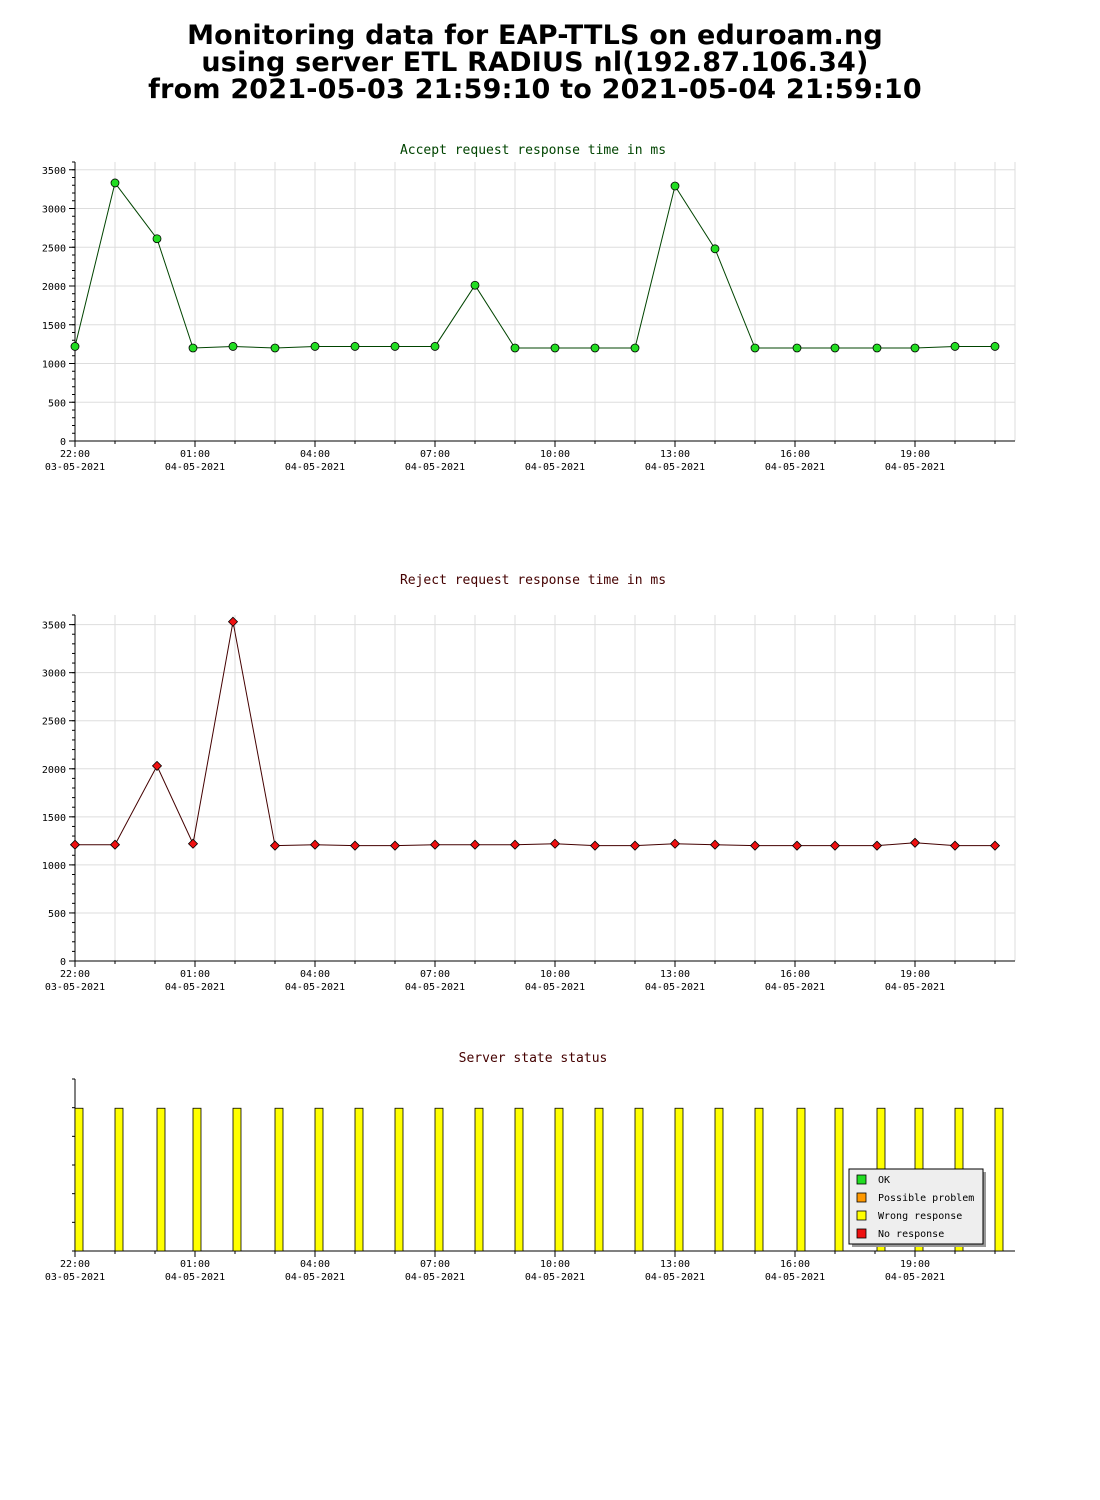 The width and height of the screenshot is (1100, 1500). I want to click on legend-label: OK, so click(884, 1180).